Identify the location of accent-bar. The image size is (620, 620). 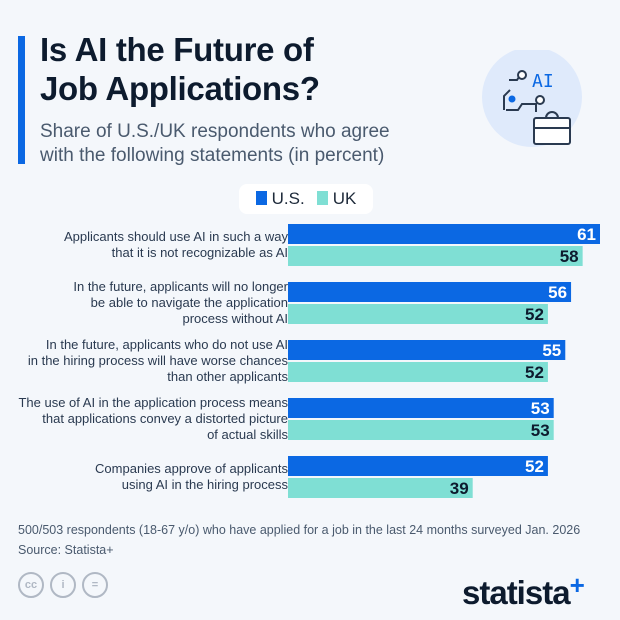
(21, 100).